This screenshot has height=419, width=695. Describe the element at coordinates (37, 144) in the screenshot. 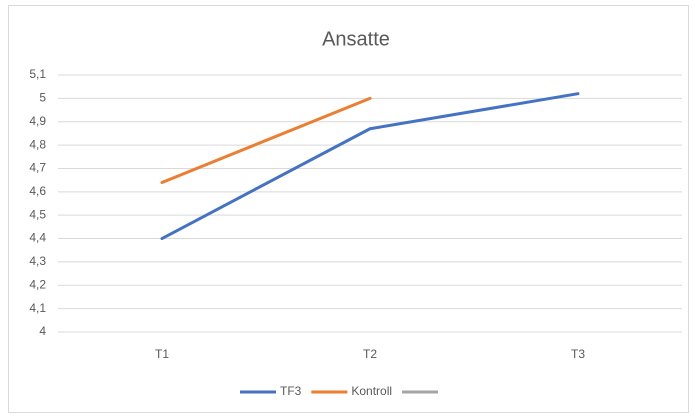

I see `y-tick-label: 4,8` at that location.